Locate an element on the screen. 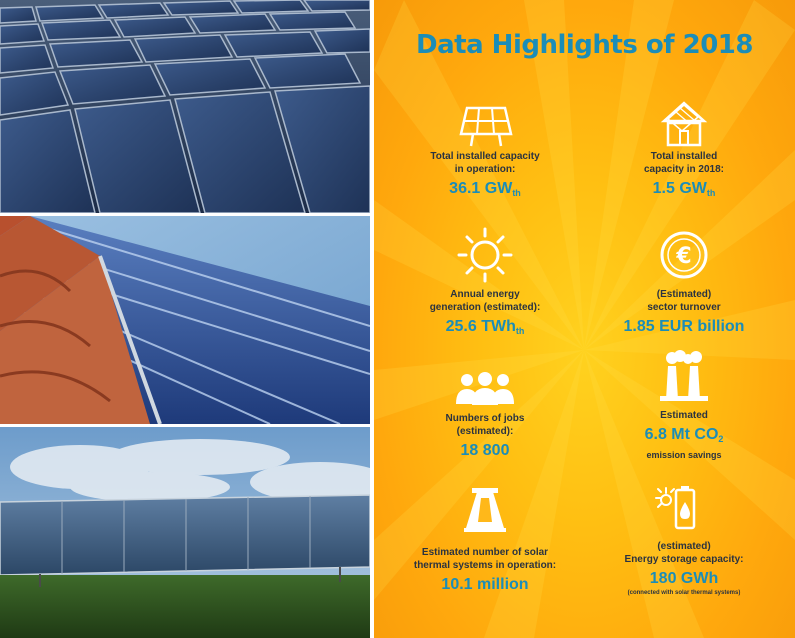 This screenshot has width=795, height=638. house-solar-roof-icon is located at coordinates (684, 124).